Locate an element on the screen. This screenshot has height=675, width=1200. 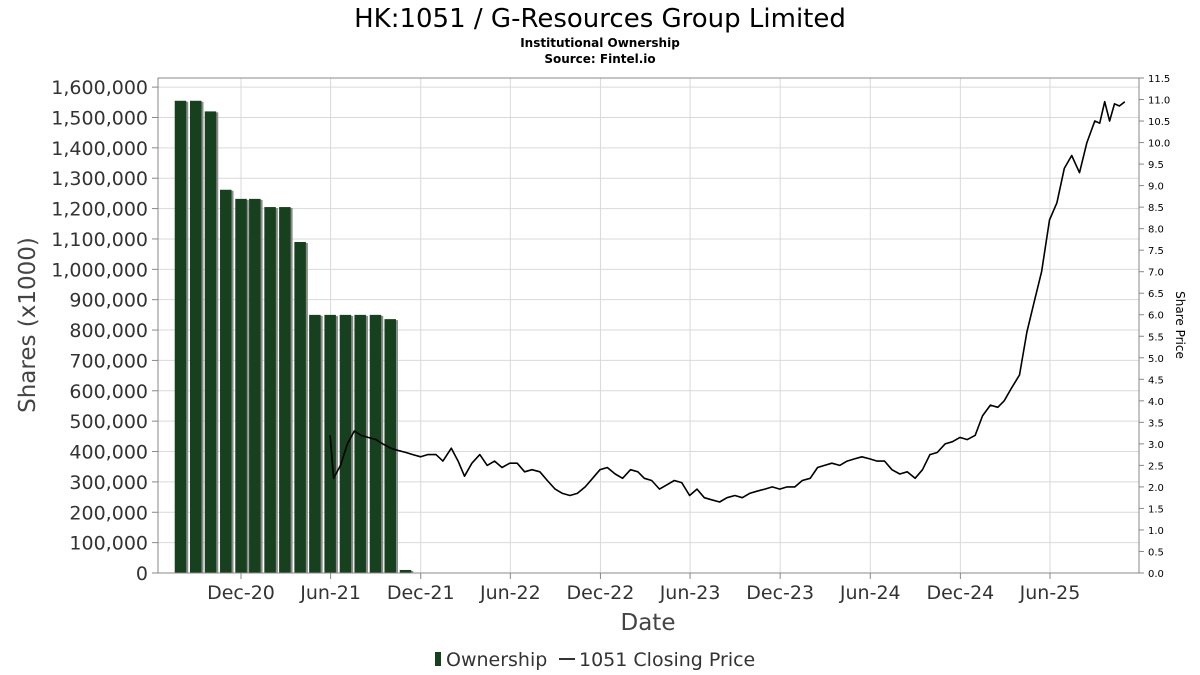
y2-tick-label: 9.5 is located at coordinates (1156, 165).